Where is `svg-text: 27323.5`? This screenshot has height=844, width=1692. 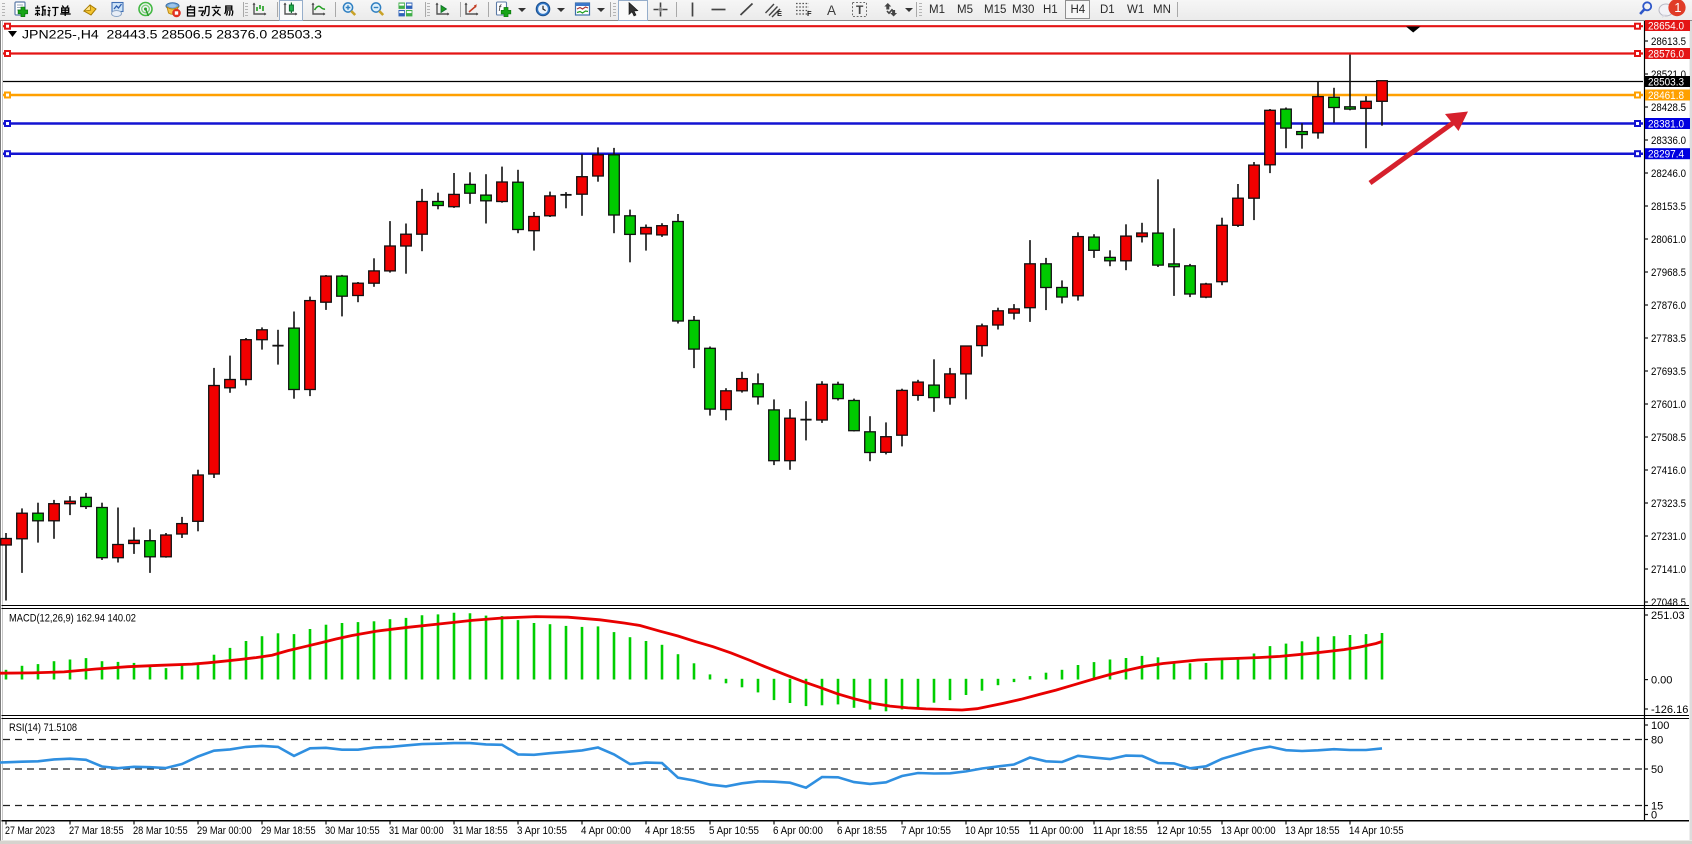 svg-text: 27323.5 is located at coordinates (1668, 504).